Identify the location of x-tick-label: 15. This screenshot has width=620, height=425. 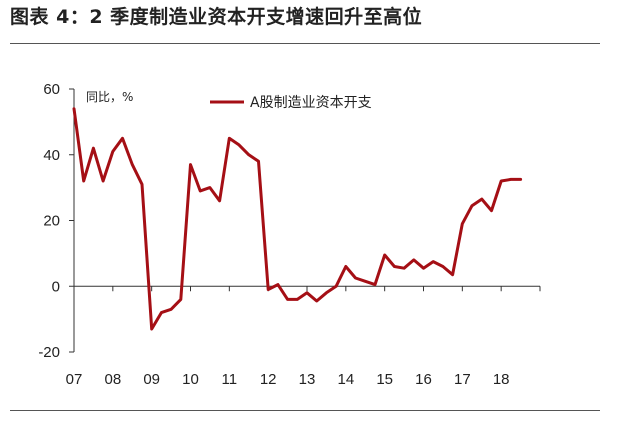
(384, 379).